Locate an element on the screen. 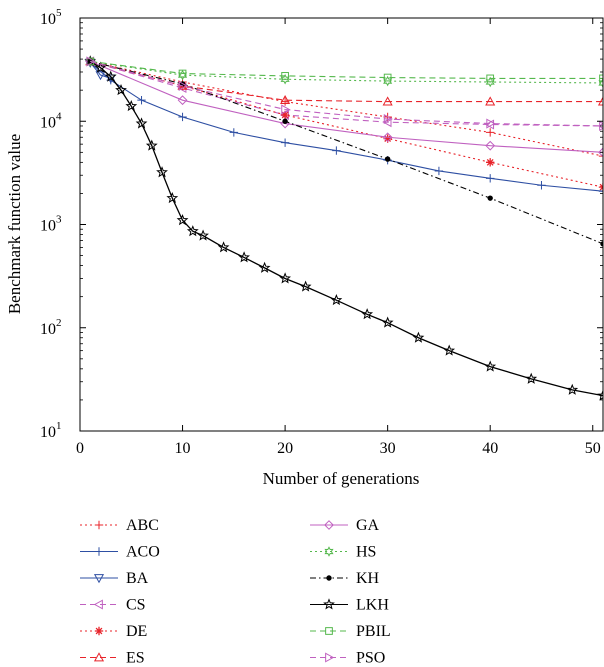 The height and width of the screenshot is (667, 604). x-axis-label: Number of generations is located at coordinates (341, 478).